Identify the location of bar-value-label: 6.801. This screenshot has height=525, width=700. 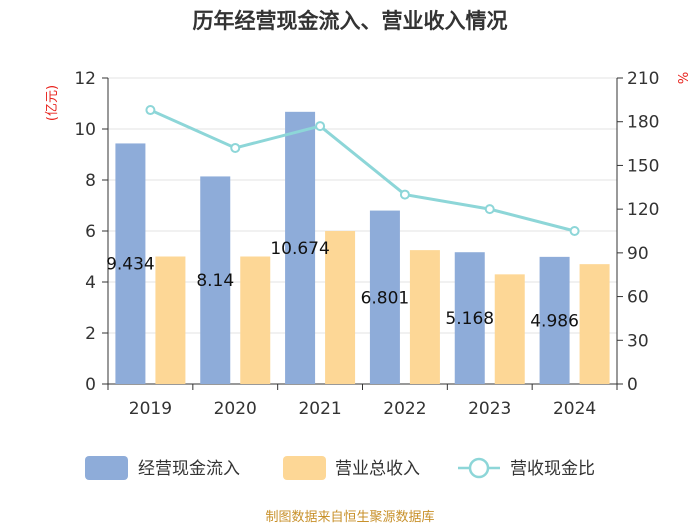
(385, 298).